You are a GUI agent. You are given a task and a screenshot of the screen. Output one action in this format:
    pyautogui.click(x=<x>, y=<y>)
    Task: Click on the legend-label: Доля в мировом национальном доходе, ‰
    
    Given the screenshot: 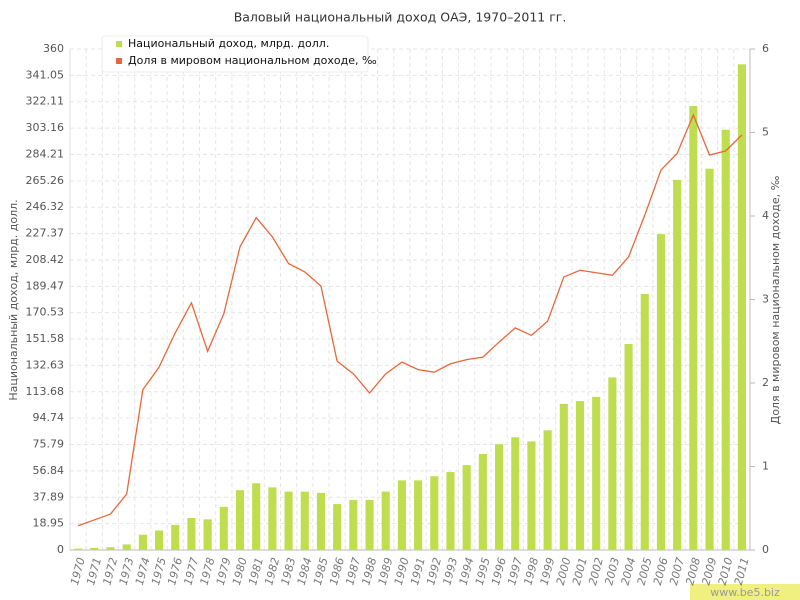 What is the action you would take?
    pyautogui.click(x=252, y=60)
    